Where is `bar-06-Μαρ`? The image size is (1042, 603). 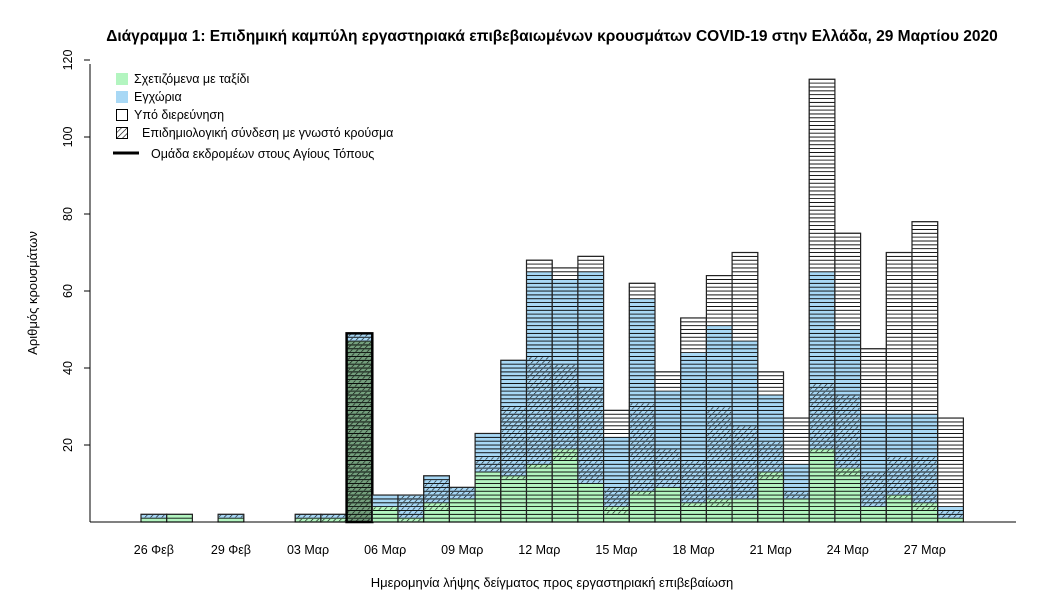
bar-06-Μαρ is located at coordinates (385, 508).